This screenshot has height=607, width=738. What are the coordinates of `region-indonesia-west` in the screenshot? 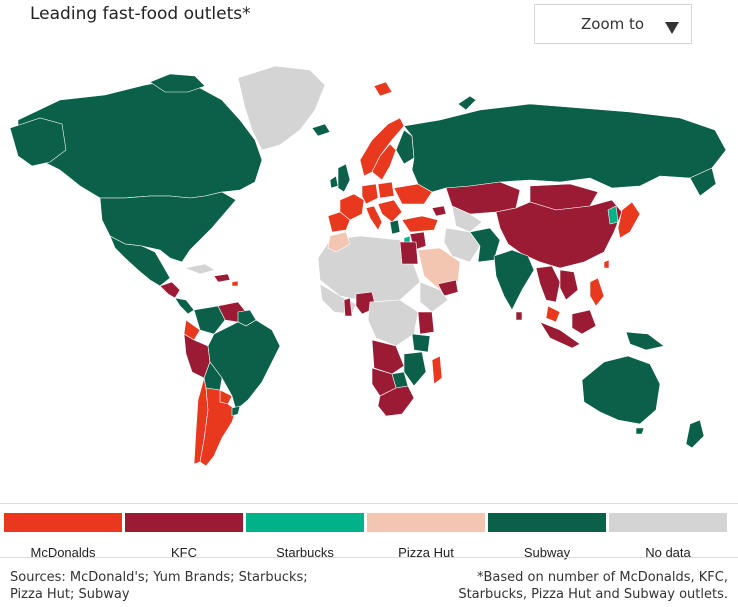 It's located at (560, 335).